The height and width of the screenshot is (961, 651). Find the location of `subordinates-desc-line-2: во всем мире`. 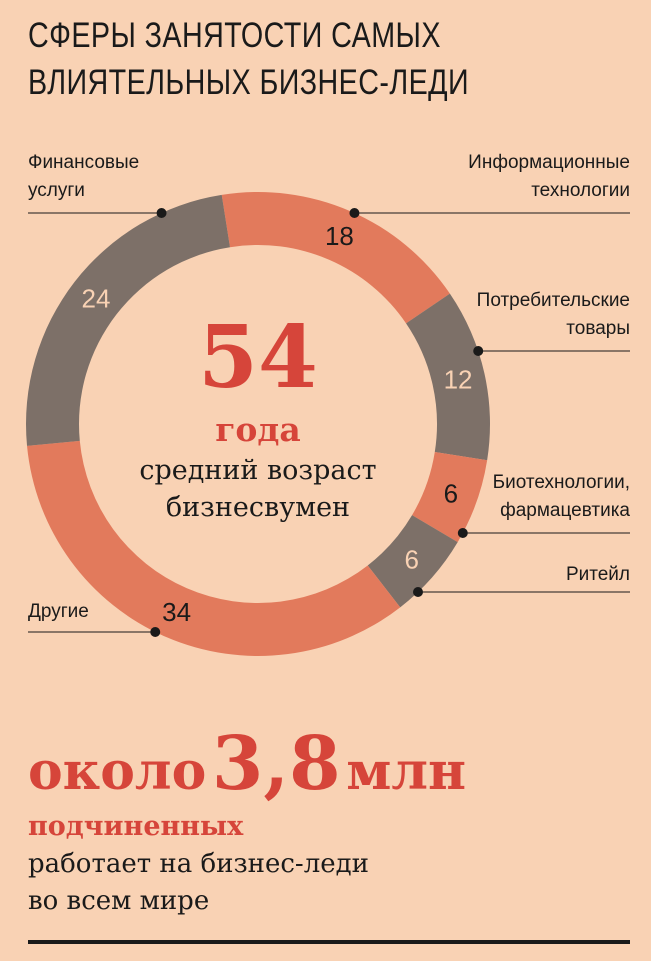

subordinates-desc-line-2: во всем мире is located at coordinates (119, 901).